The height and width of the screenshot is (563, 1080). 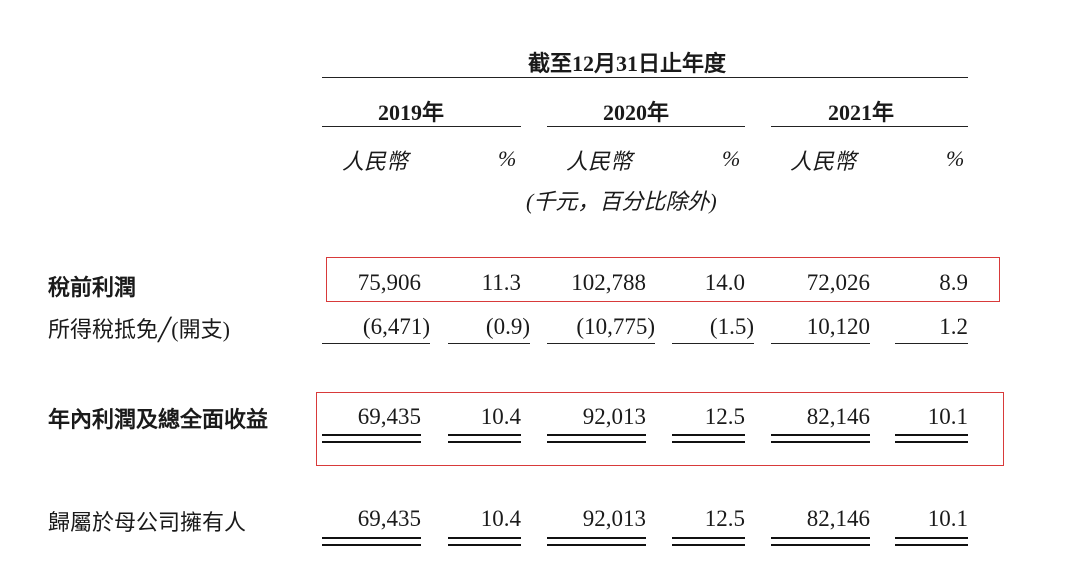 What do you see at coordinates (484, 438) in the screenshot?
I see `double-rule-total-2019-pct` at bounding box center [484, 438].